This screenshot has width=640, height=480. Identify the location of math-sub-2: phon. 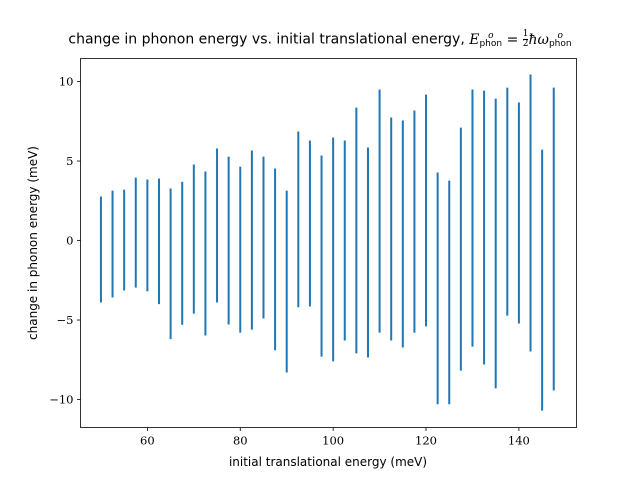
(560, 43).